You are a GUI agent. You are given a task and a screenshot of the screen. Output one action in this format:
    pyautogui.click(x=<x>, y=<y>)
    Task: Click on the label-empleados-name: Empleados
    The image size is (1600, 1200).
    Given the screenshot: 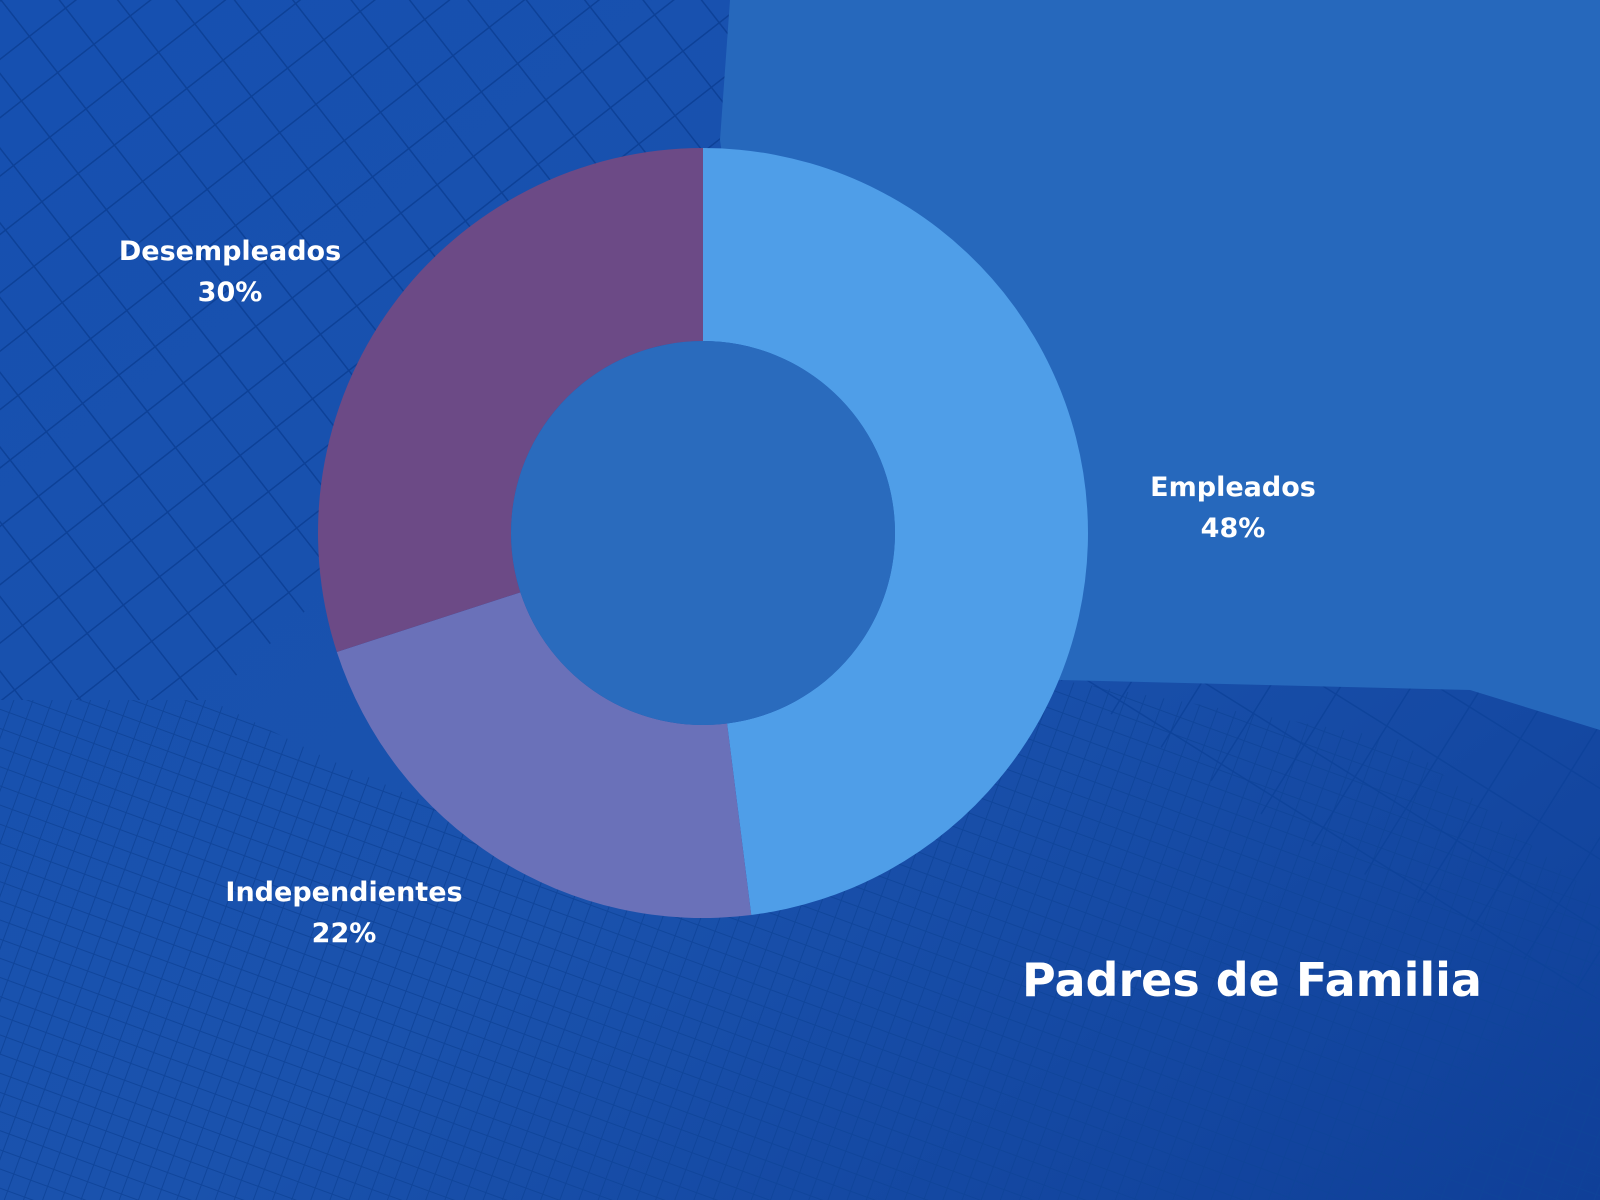 What is the action you would take?
    pyautogui.click(x=1233, y=487)
    